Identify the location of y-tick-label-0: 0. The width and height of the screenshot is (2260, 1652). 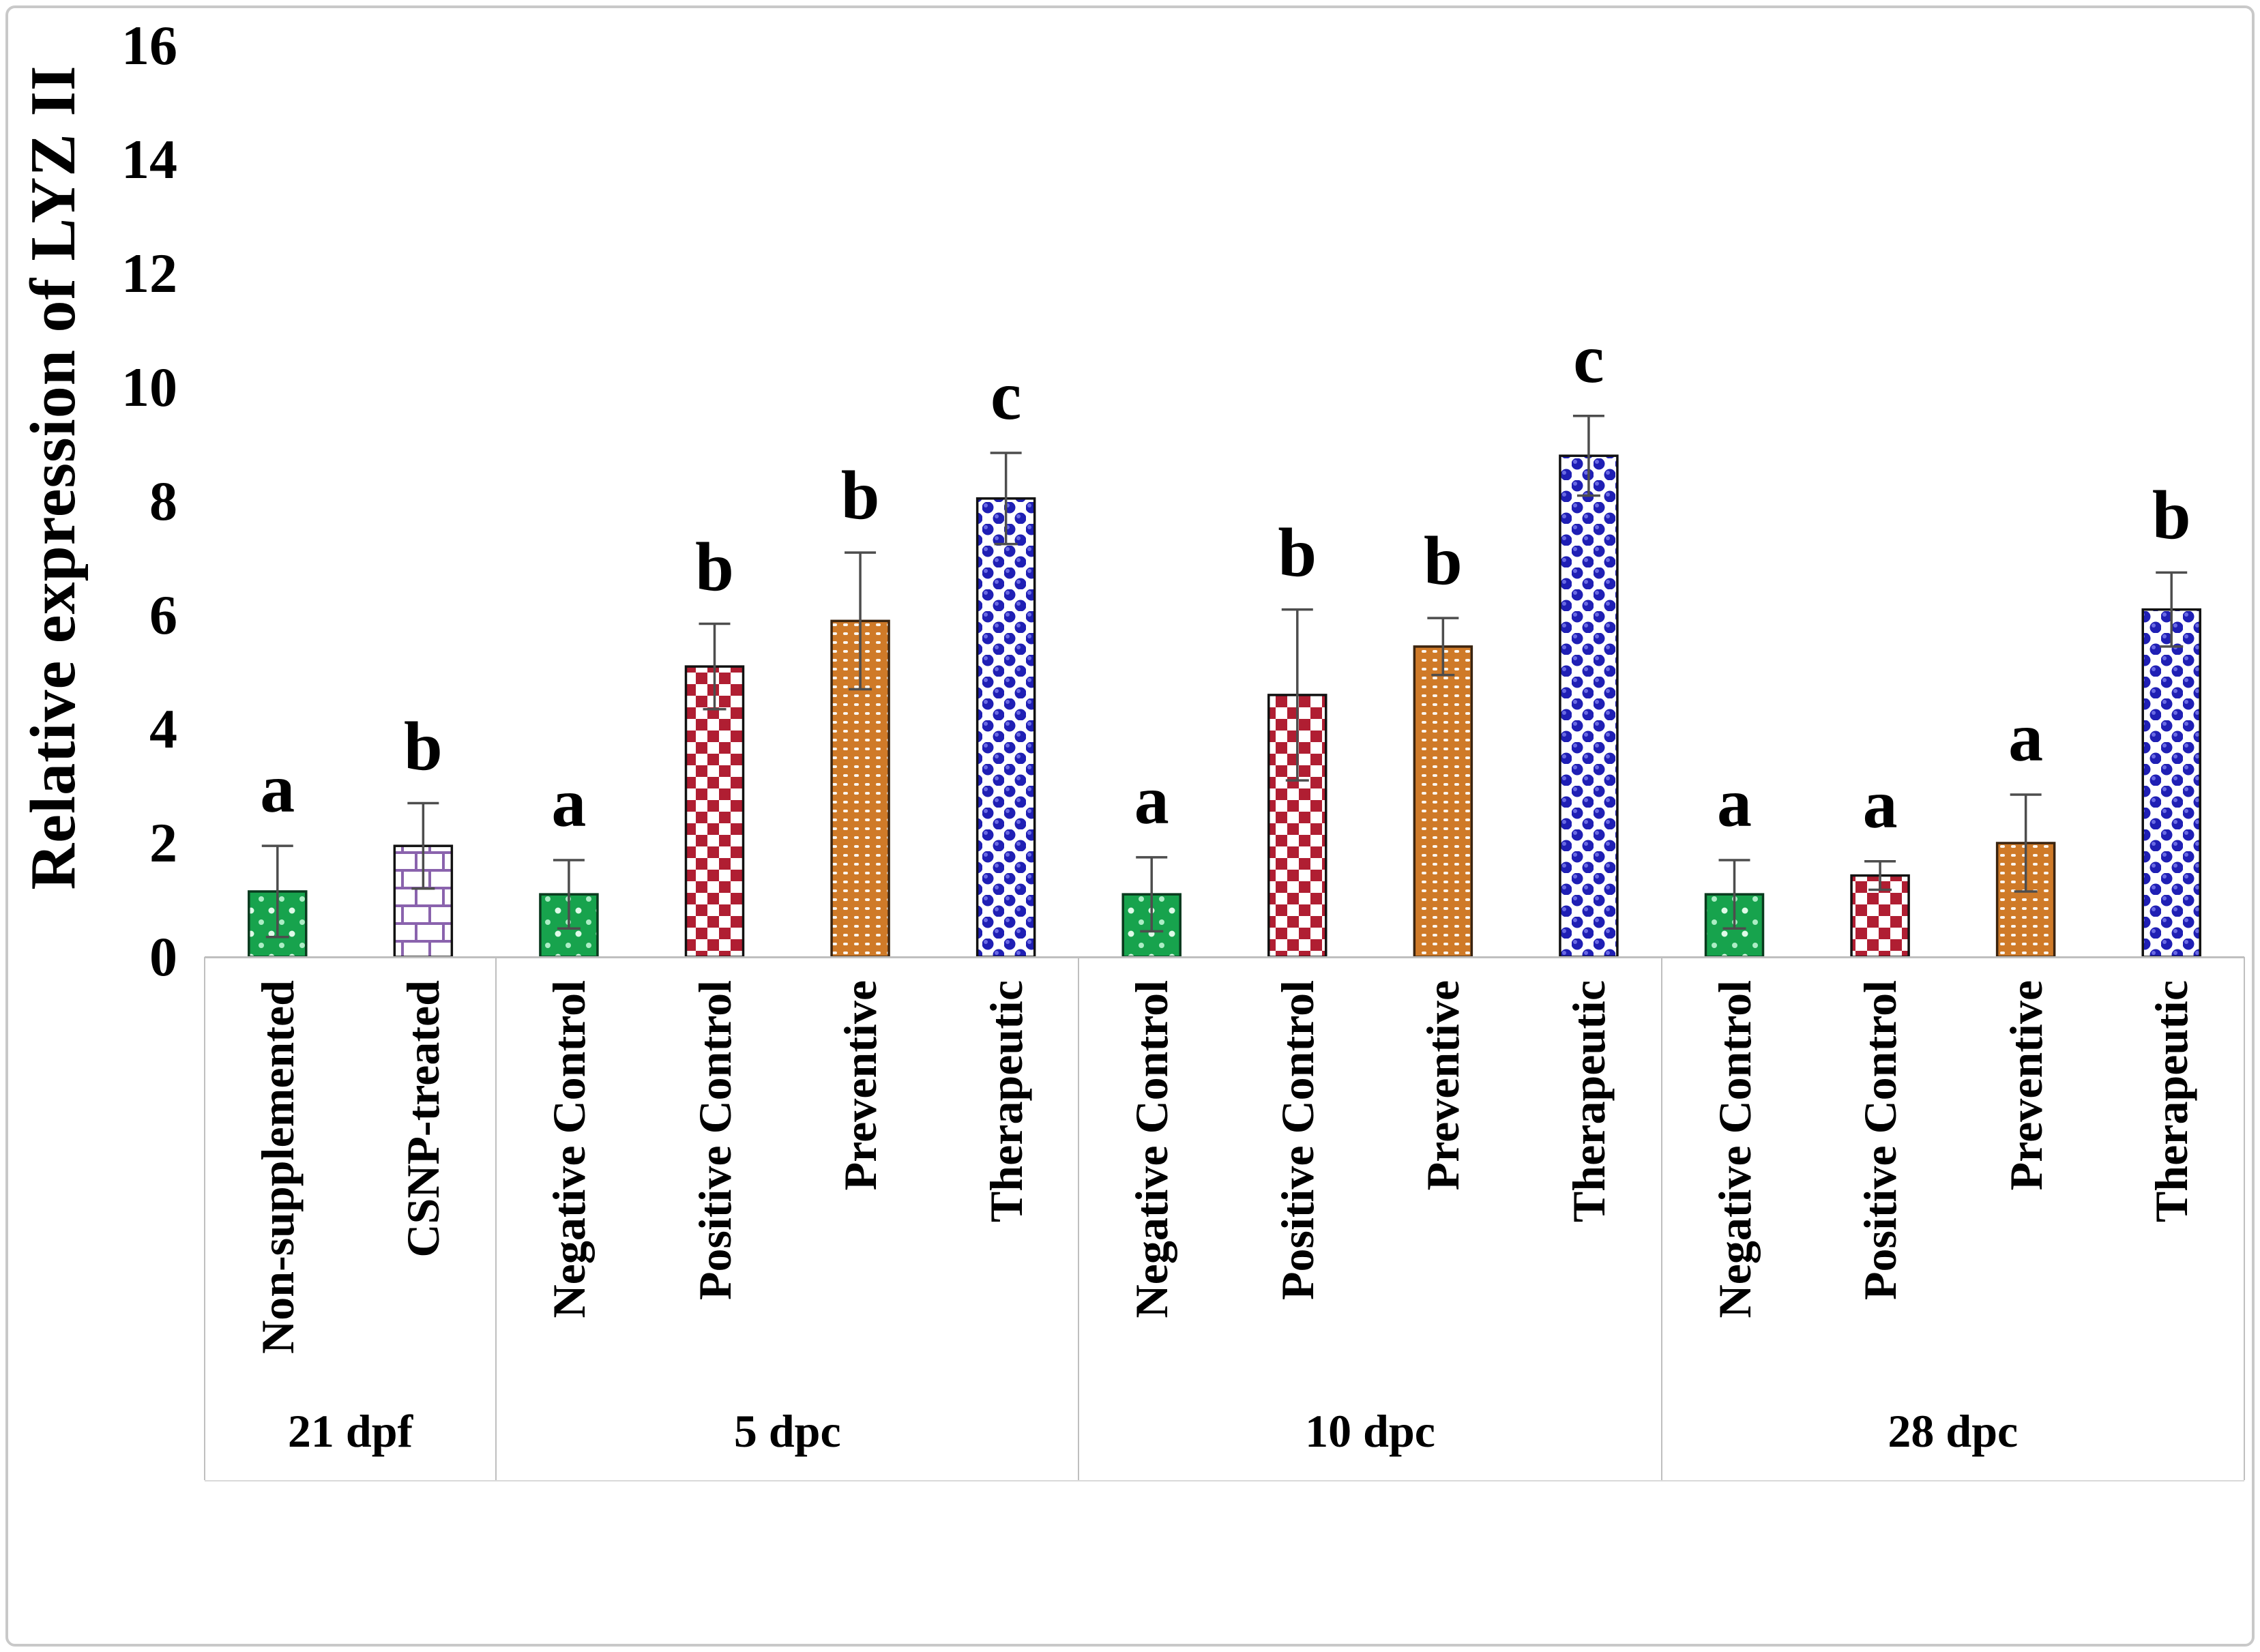
(163, 957).